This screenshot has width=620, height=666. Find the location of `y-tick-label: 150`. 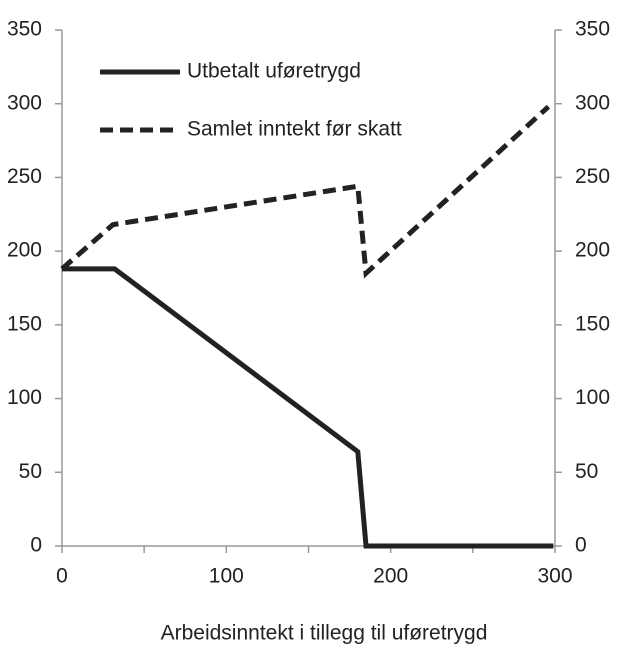

y-tick-label: 150 is located at coordinates (24, 323).